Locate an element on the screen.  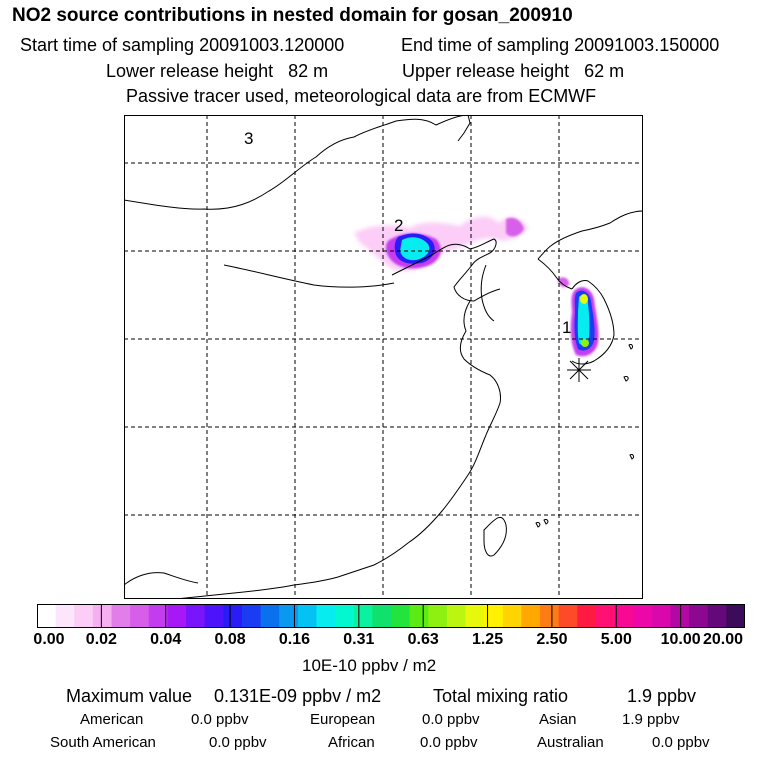
end-time-label: End time of sampling is located at coordinates (485, 45).